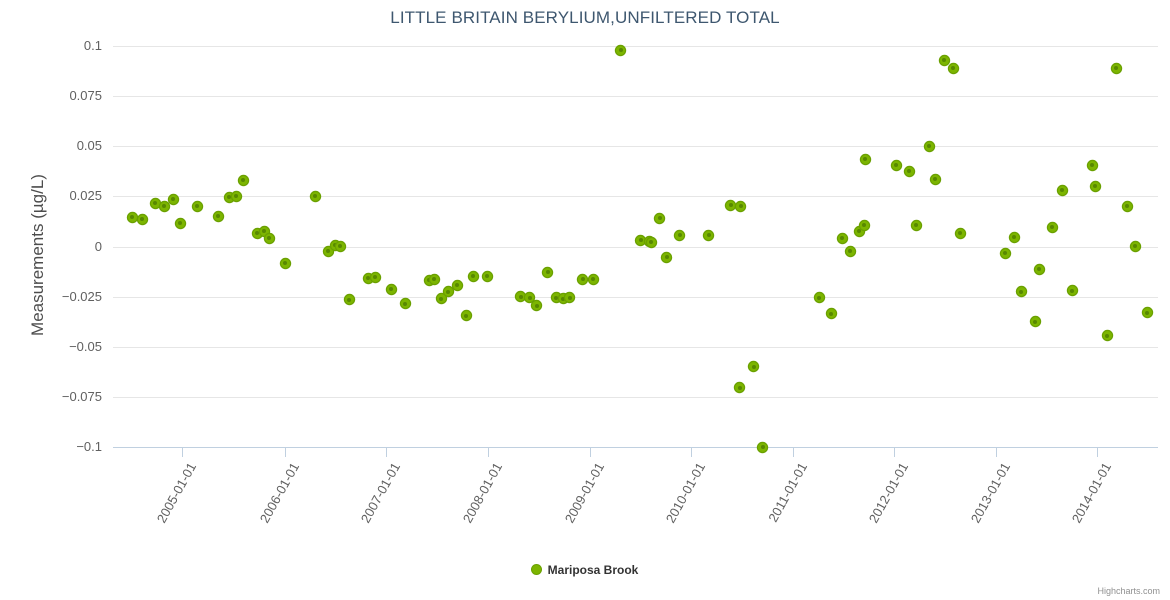 This screenshot has width=1170, height=600. What do you see at coordinates (85, 96) in the screenshot?
I see `y-tick-label: 0.075` at bounding box center [85, 96].